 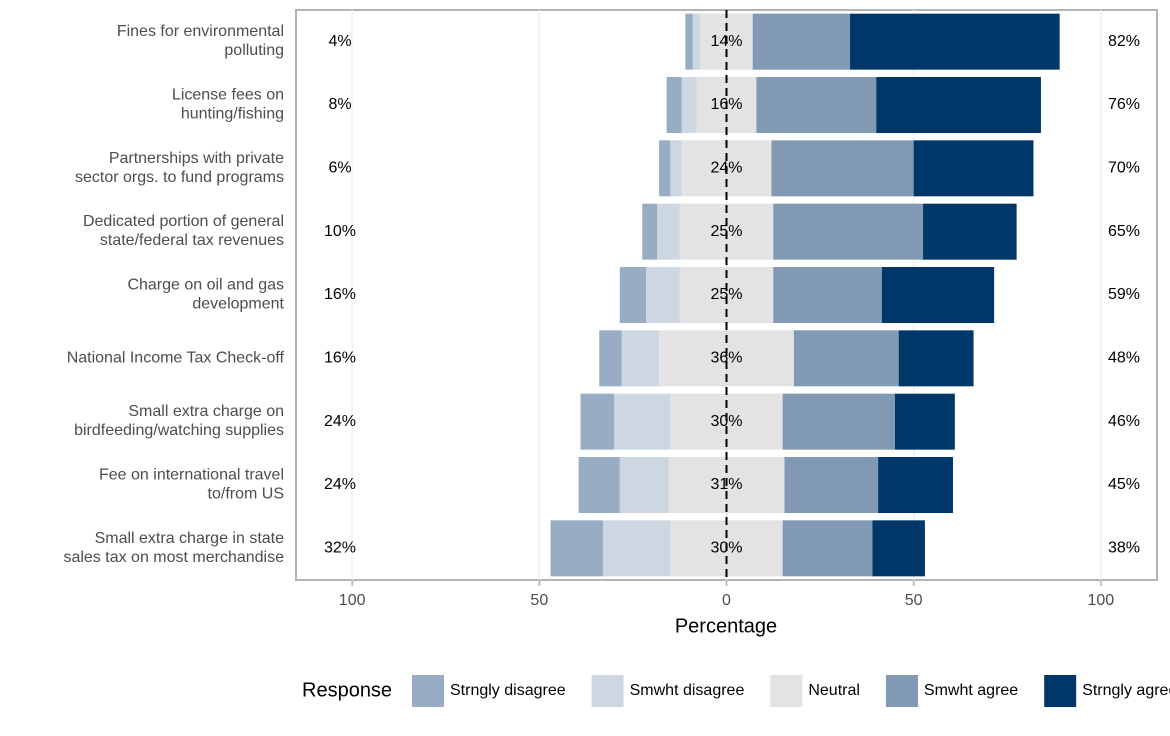 What do you see at coordinates (1124, 104) in the screenshot?
I see `right-total-label: 76%` at bounding box center [1124, 104].